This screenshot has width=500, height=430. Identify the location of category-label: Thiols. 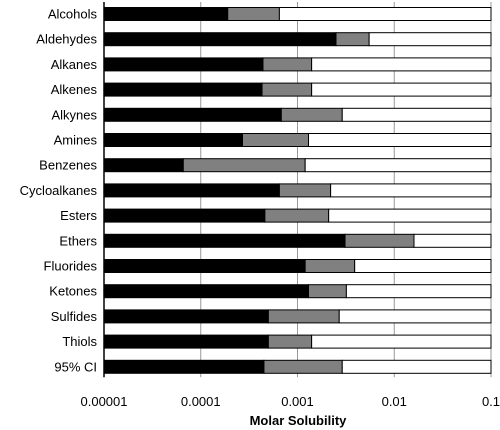
(79, 341).